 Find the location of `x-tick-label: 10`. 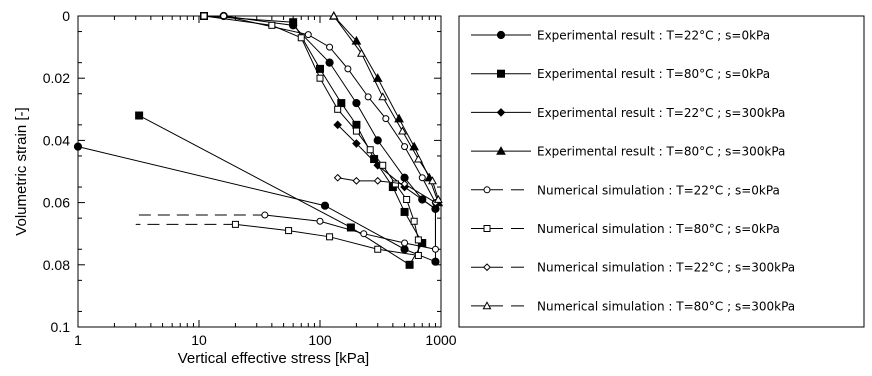

x-tick-label: 10 is located at coordinates (199, 340).